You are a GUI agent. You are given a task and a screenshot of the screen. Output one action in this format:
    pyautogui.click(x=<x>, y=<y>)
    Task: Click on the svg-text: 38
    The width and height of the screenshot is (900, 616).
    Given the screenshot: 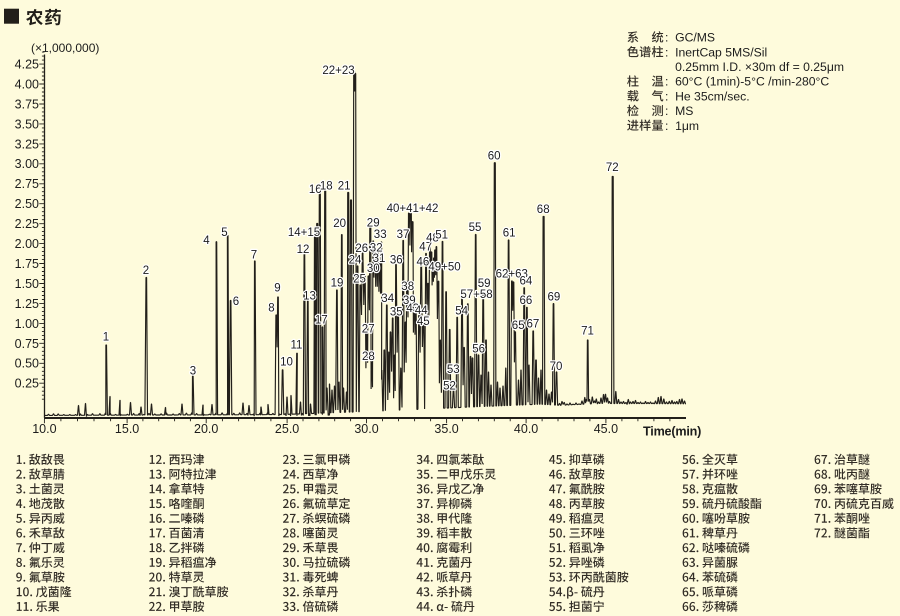 What is the action you would take?
    pyautogui.click(x=407, y=287)
    